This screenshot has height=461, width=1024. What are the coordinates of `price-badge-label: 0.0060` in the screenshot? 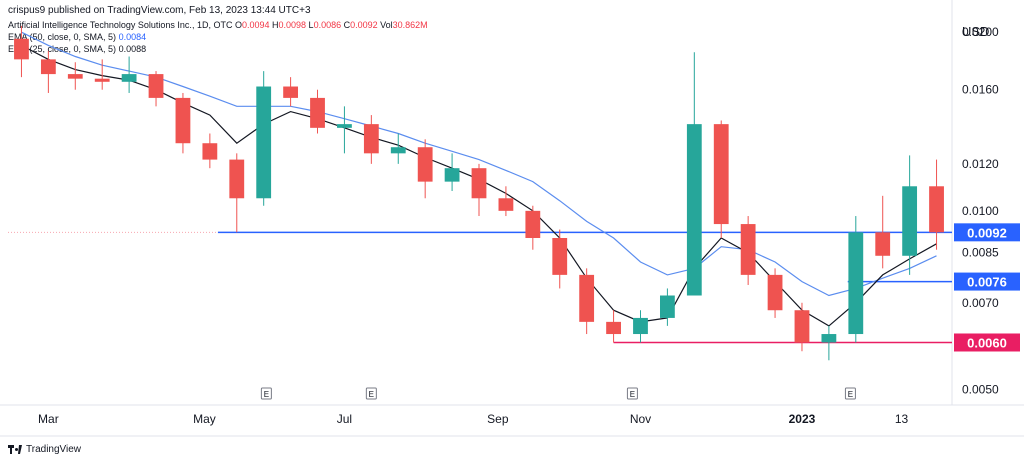 It's located at (987, 342).